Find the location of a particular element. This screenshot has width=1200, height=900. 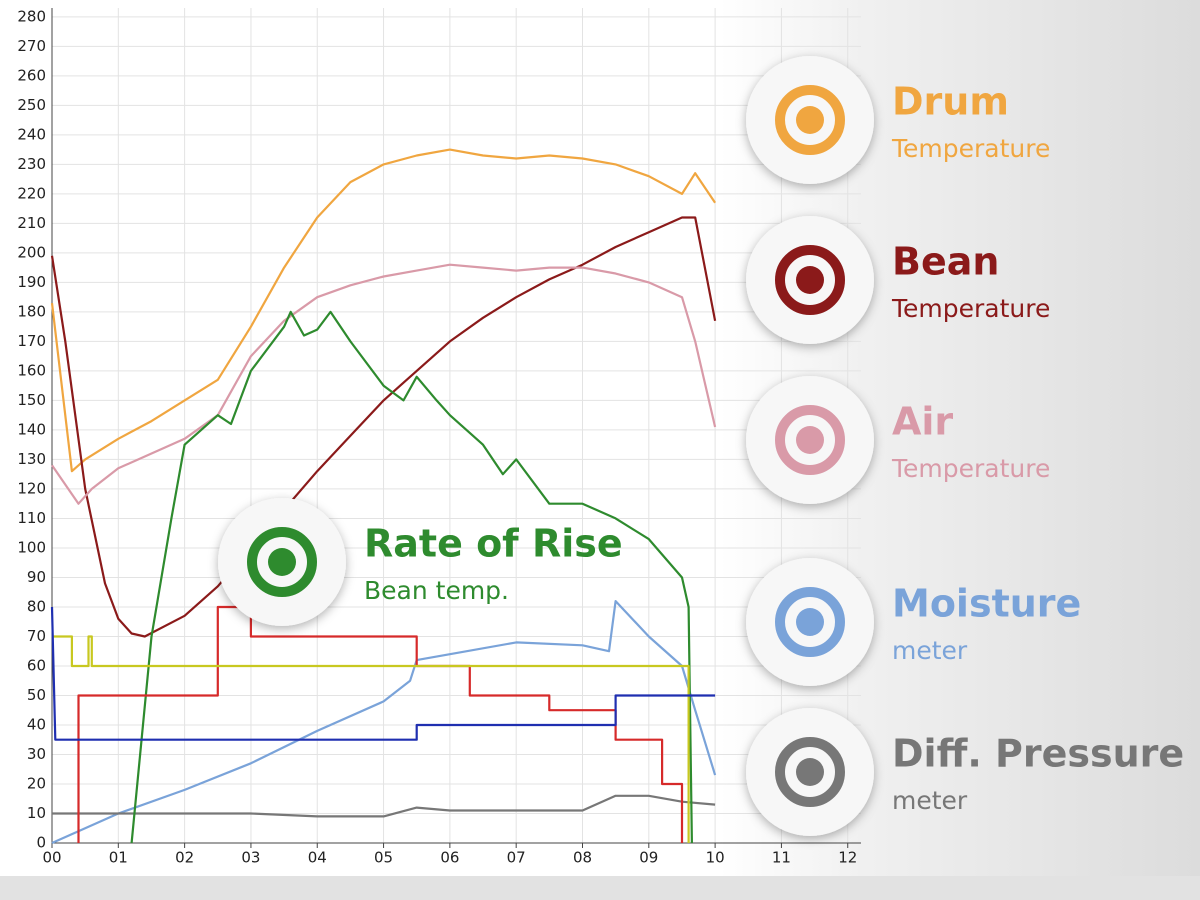

y-tick-label: 280 is located at coordinates (31, 16).